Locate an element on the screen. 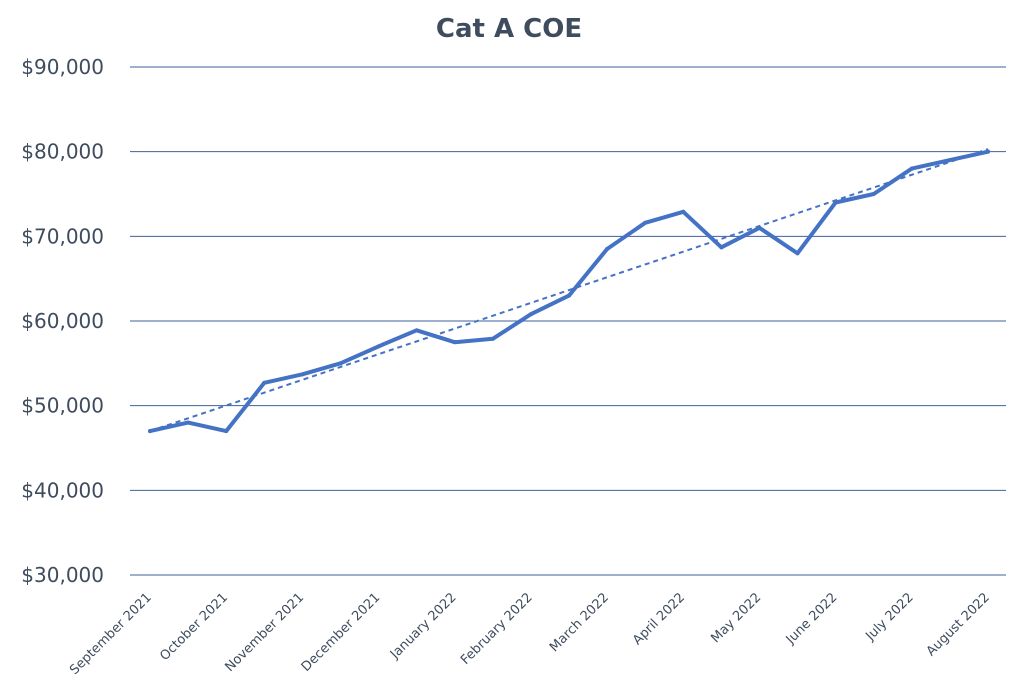 This screenshot has height=683, width=1024. x-tick-label: September 2021 is located at coordinates (111, 634).